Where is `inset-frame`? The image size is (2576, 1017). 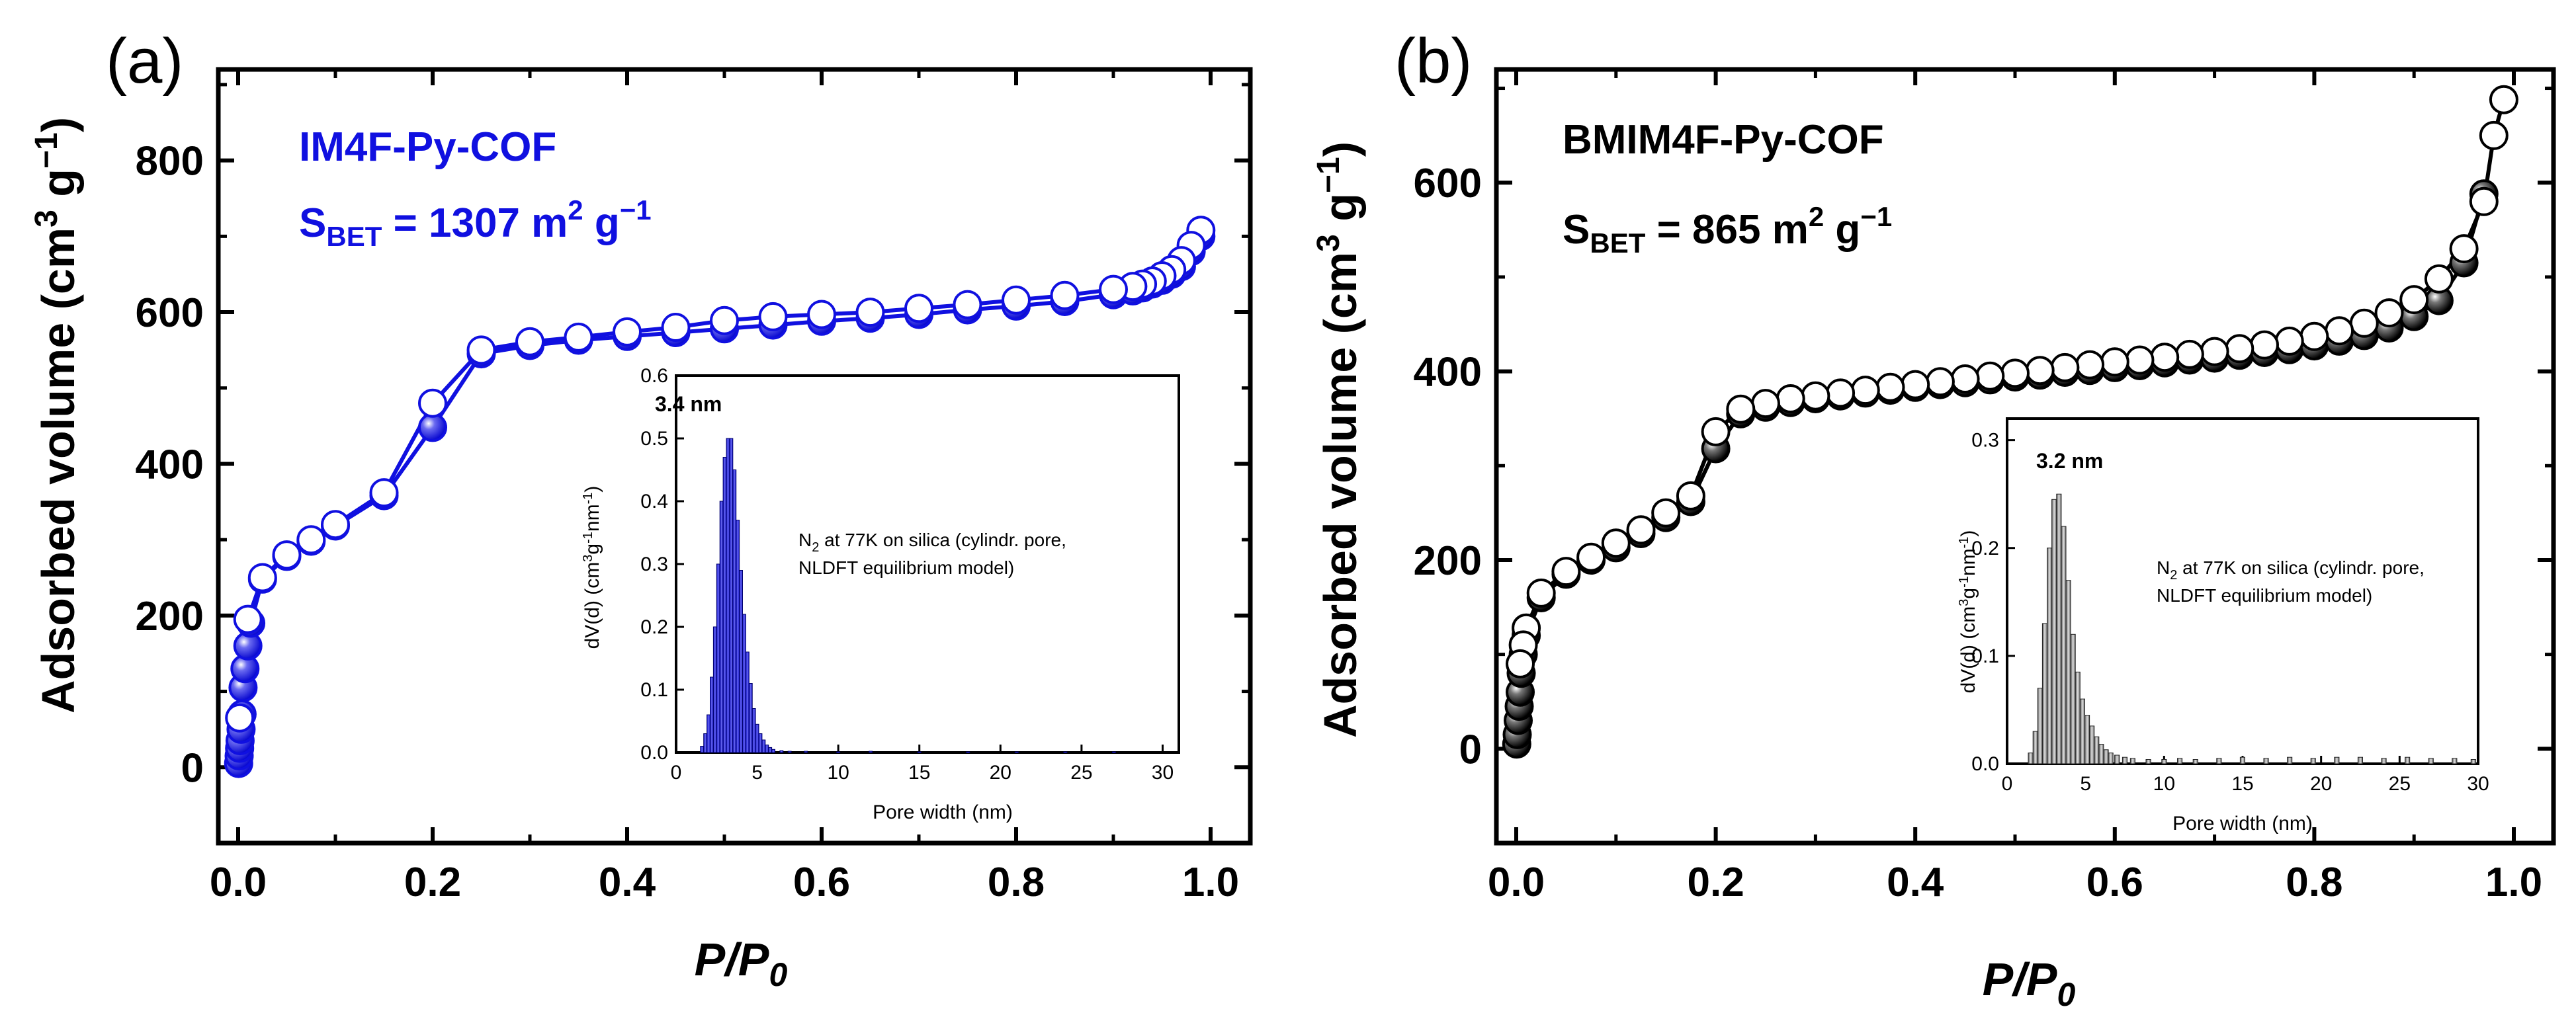 inset-frame is located at coordinates (2242, 591).